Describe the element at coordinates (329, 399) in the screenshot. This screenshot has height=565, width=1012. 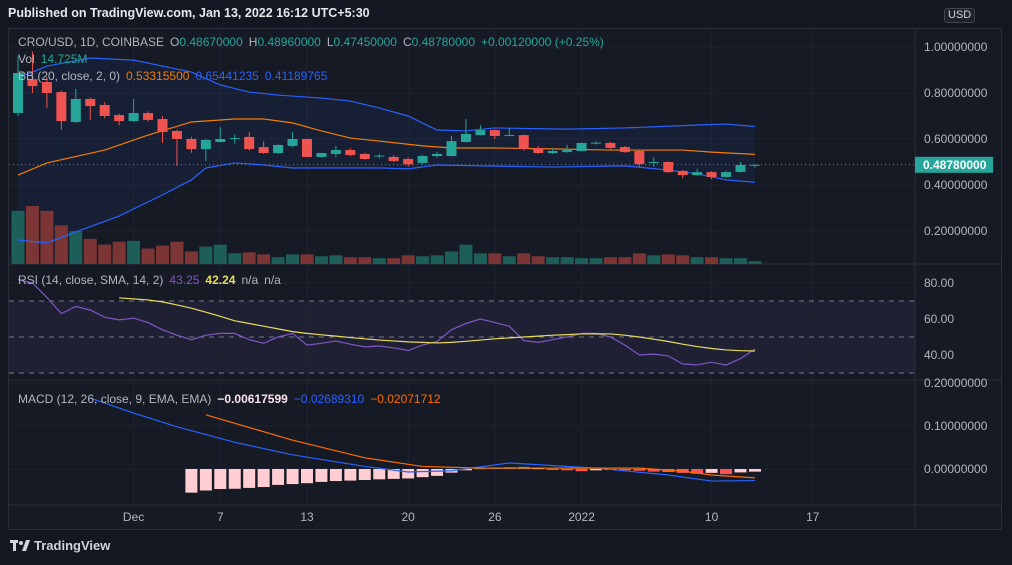
I see `macd-value: −0.02689310` at that location.